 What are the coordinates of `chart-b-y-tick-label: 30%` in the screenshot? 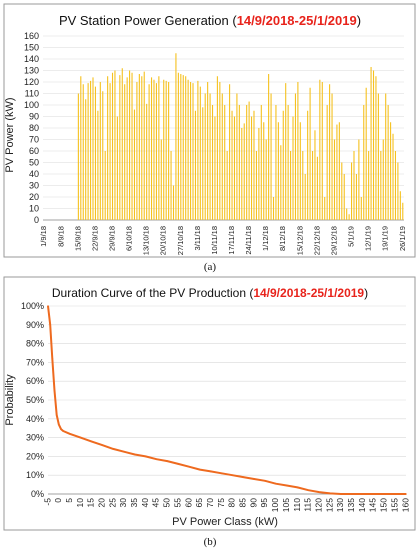 It's located at (35, 438).